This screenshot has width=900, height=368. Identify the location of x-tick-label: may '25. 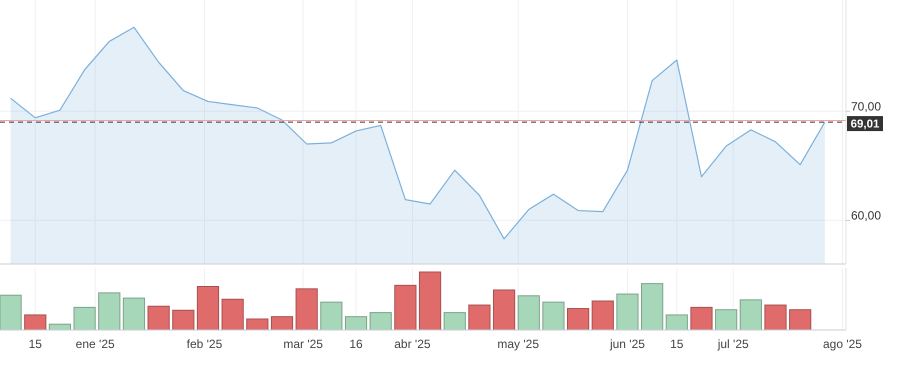
(518, 344).